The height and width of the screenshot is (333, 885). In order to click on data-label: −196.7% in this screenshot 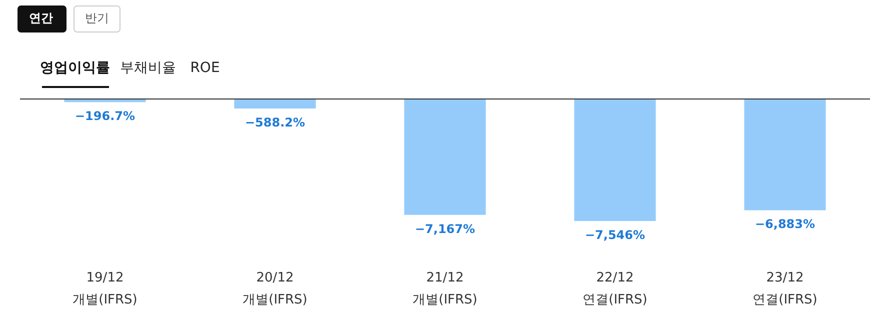, I will do `click(105, 116)`.